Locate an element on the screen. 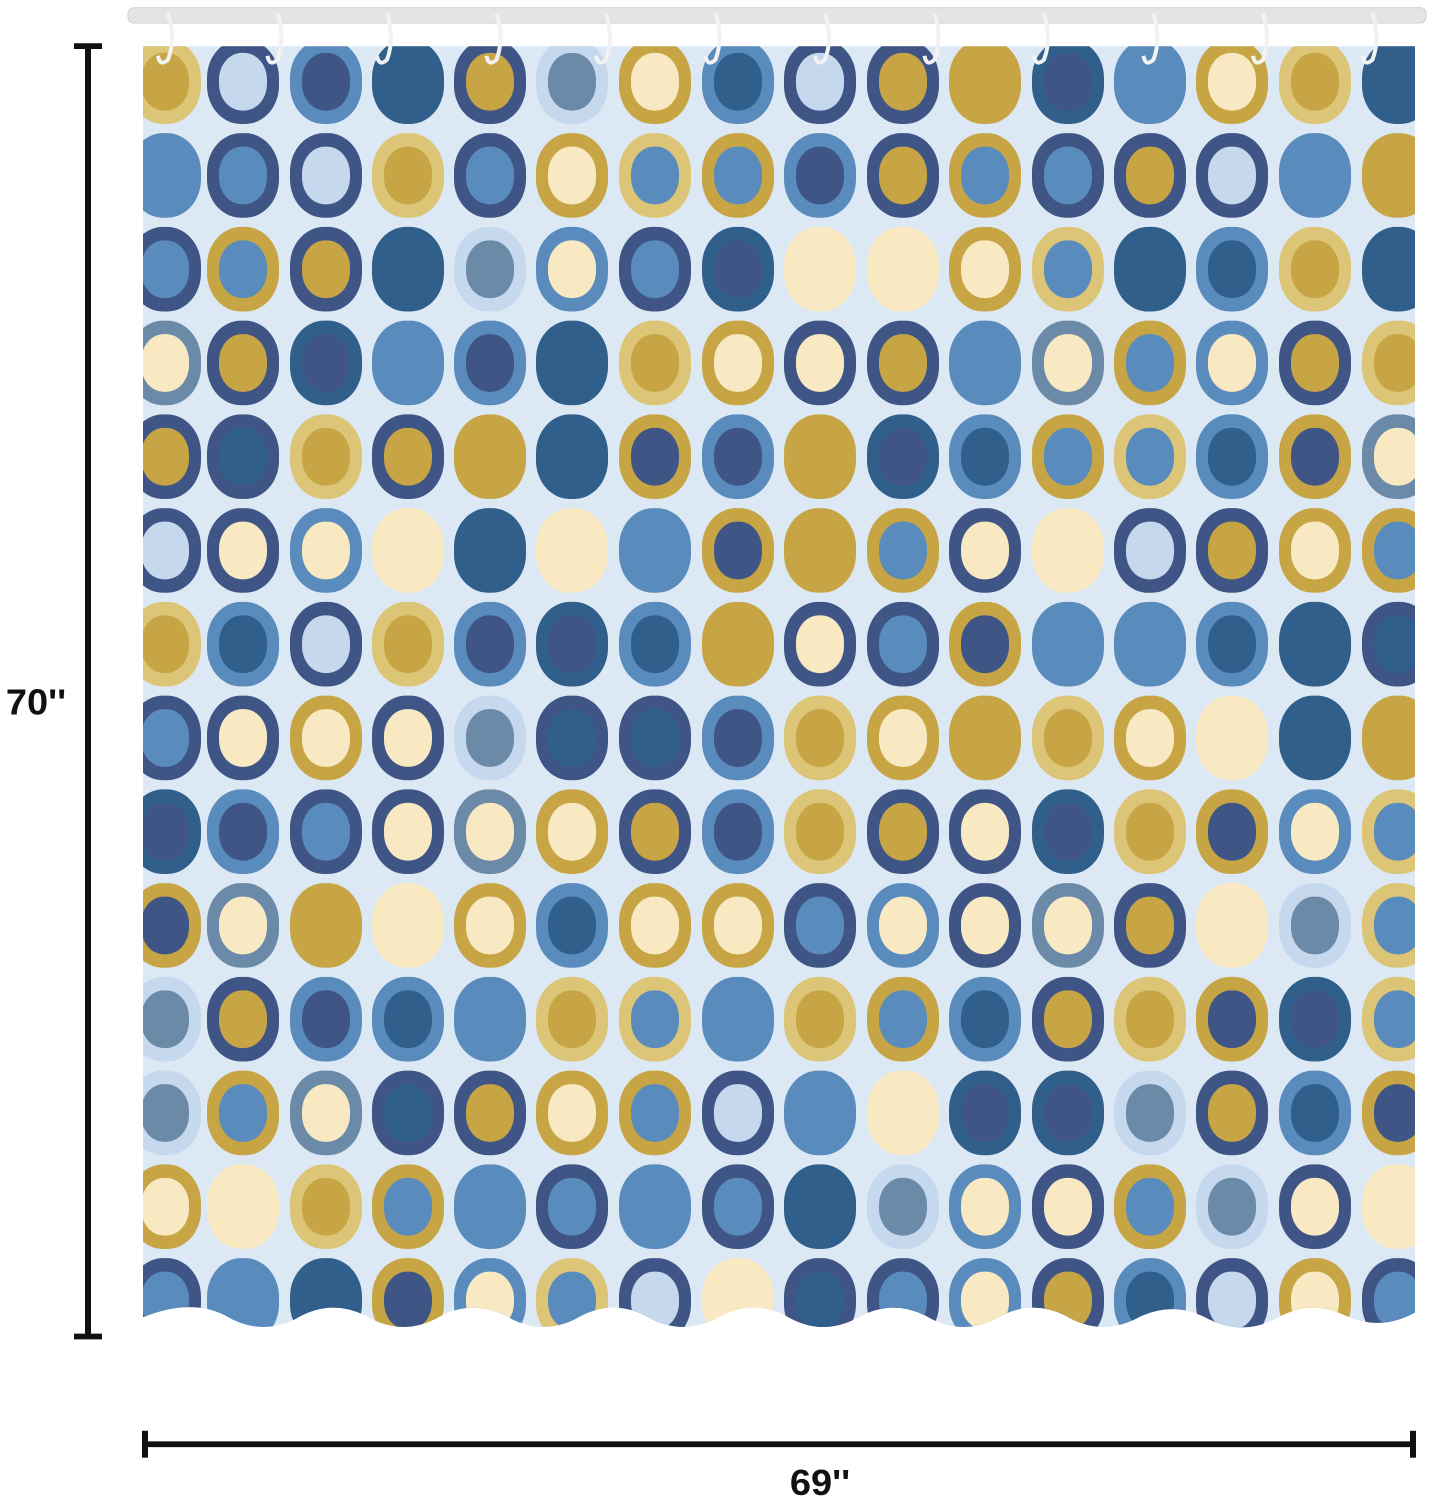 This screenshot has height=1500, width=1431. curtain-rod is located at coordinates (777, 15).